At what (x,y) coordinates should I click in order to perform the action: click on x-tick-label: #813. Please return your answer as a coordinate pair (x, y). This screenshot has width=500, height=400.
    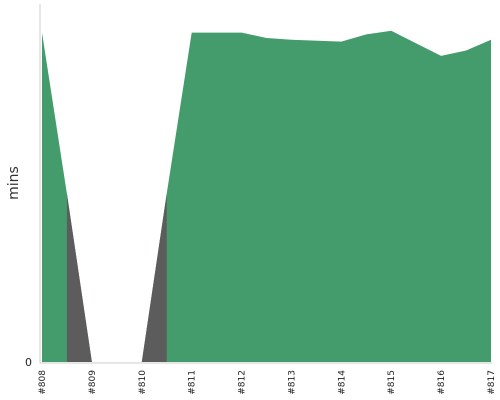
    Looking at the image, I should click on (292, 382).